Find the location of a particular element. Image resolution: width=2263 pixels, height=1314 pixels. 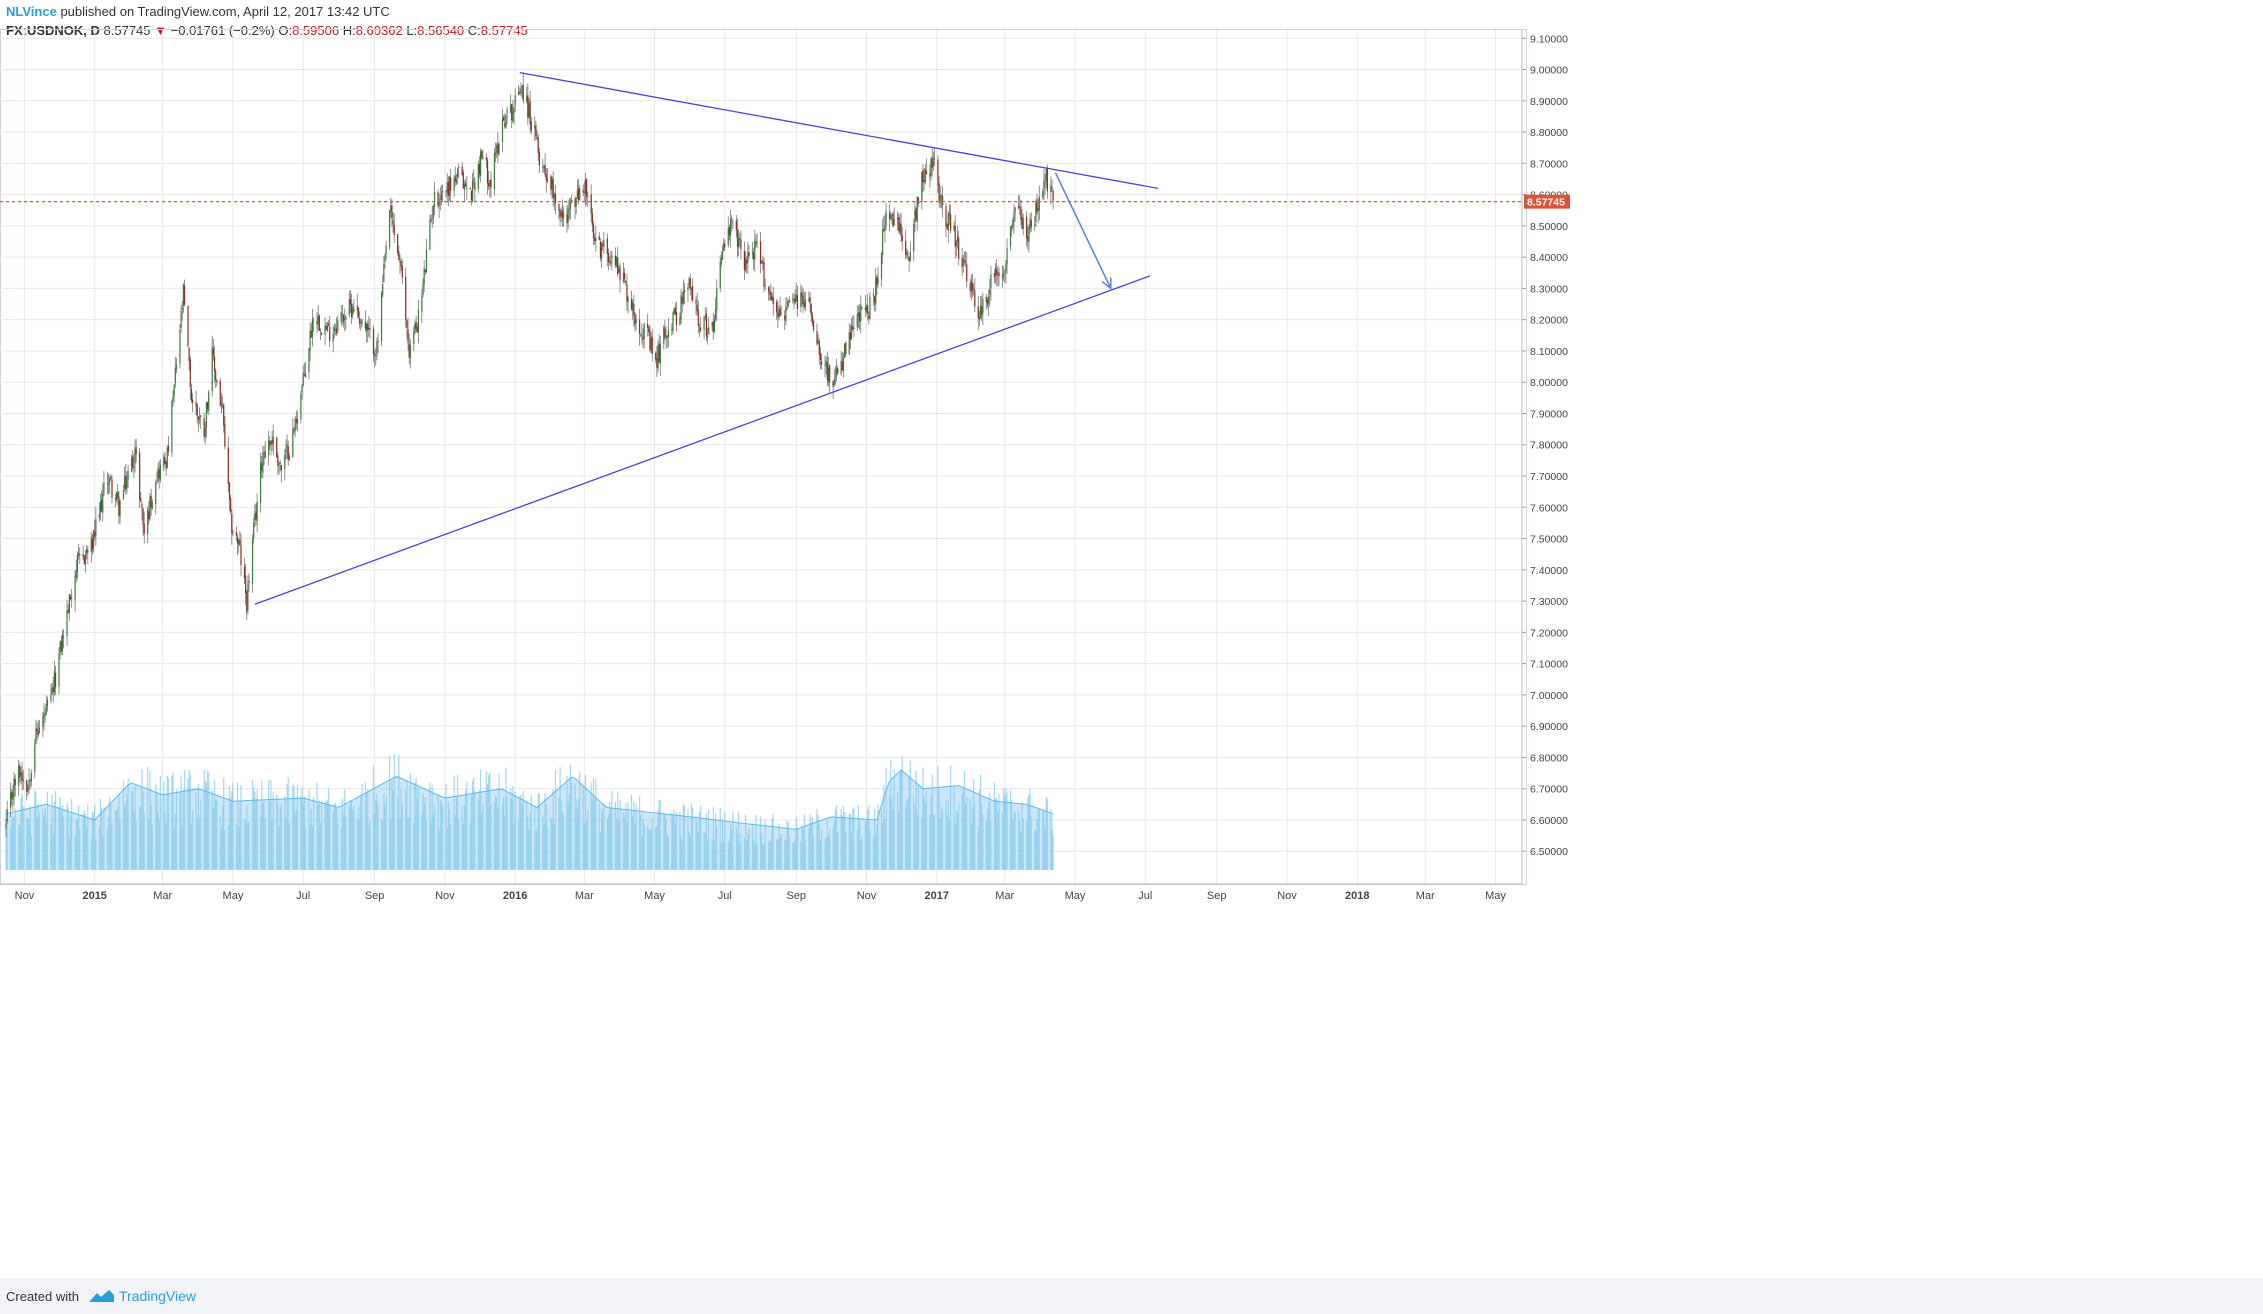

tradingview-logo: TradingView is located at coordinates (142, 1296).